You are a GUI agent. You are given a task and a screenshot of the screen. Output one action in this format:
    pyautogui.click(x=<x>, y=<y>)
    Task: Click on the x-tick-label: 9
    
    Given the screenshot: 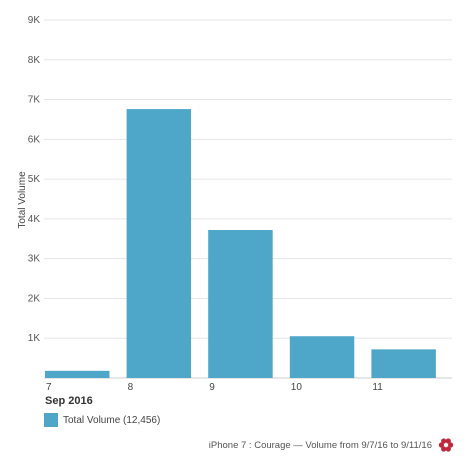 What is the action you would take?
    pyautogui.click(x=212, y=387)
    